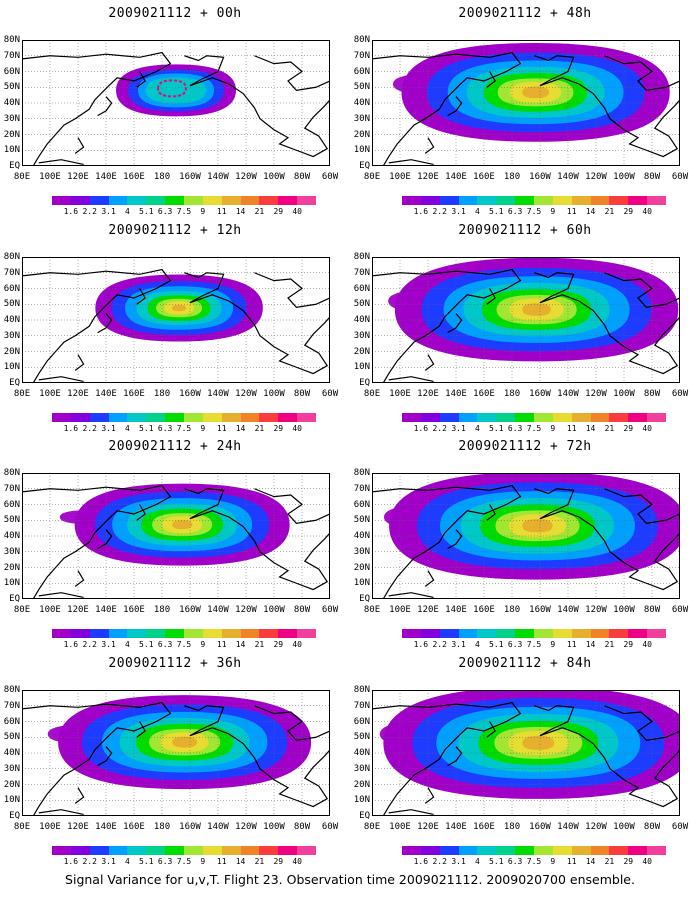  I want to click on colorbar-level-label: 5.1, so click(146, 861).